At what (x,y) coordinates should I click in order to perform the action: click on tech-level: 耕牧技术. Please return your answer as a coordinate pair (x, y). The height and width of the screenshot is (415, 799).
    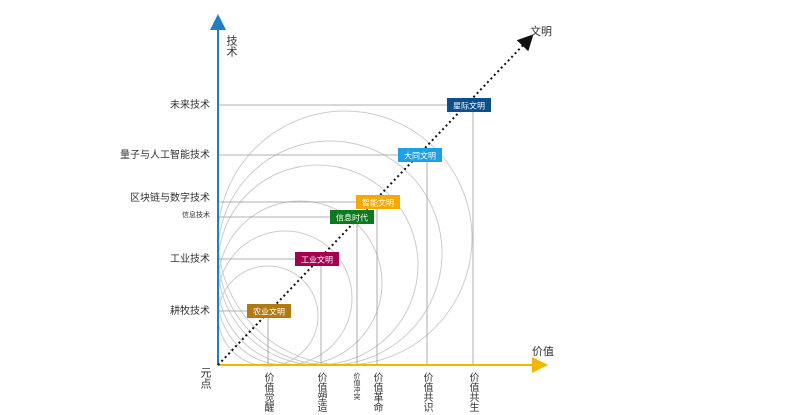
    Looking at the image, I should click on (190, 310).